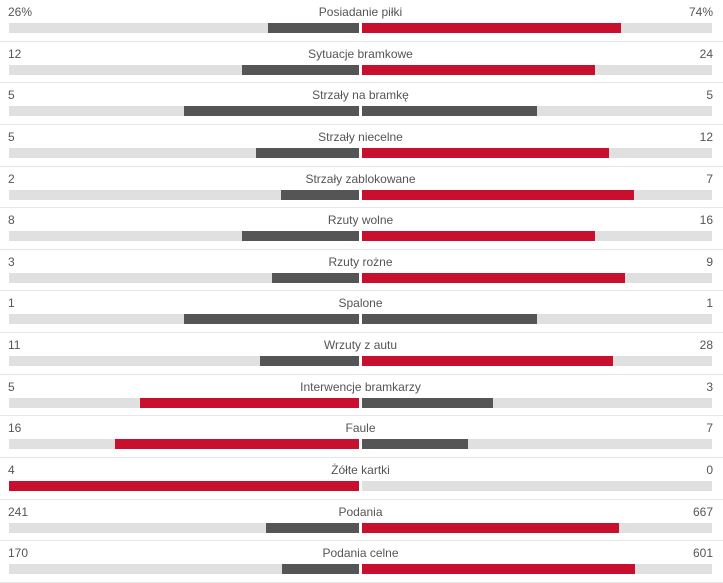 The height and width of the screenshot is (583, 723). What do you see at coordinates (361, 188) in the screenshot?
I see `stat-row-5: 2 Strzały zablokowane 7` at bounding box center [361, 188].